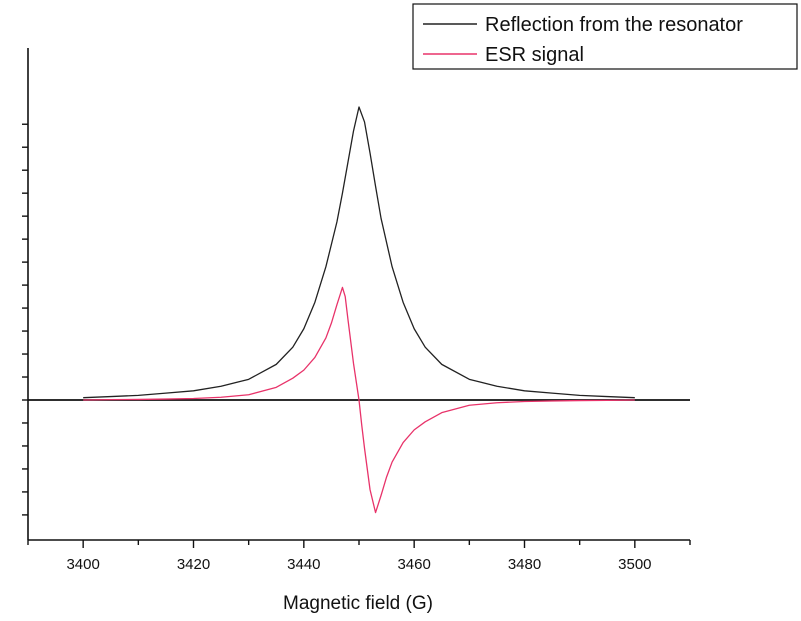  What do you see at coordinates (634, 564) in the screenshot?
I see `x-tick-label: 3500` at bounding box center [634, 564].